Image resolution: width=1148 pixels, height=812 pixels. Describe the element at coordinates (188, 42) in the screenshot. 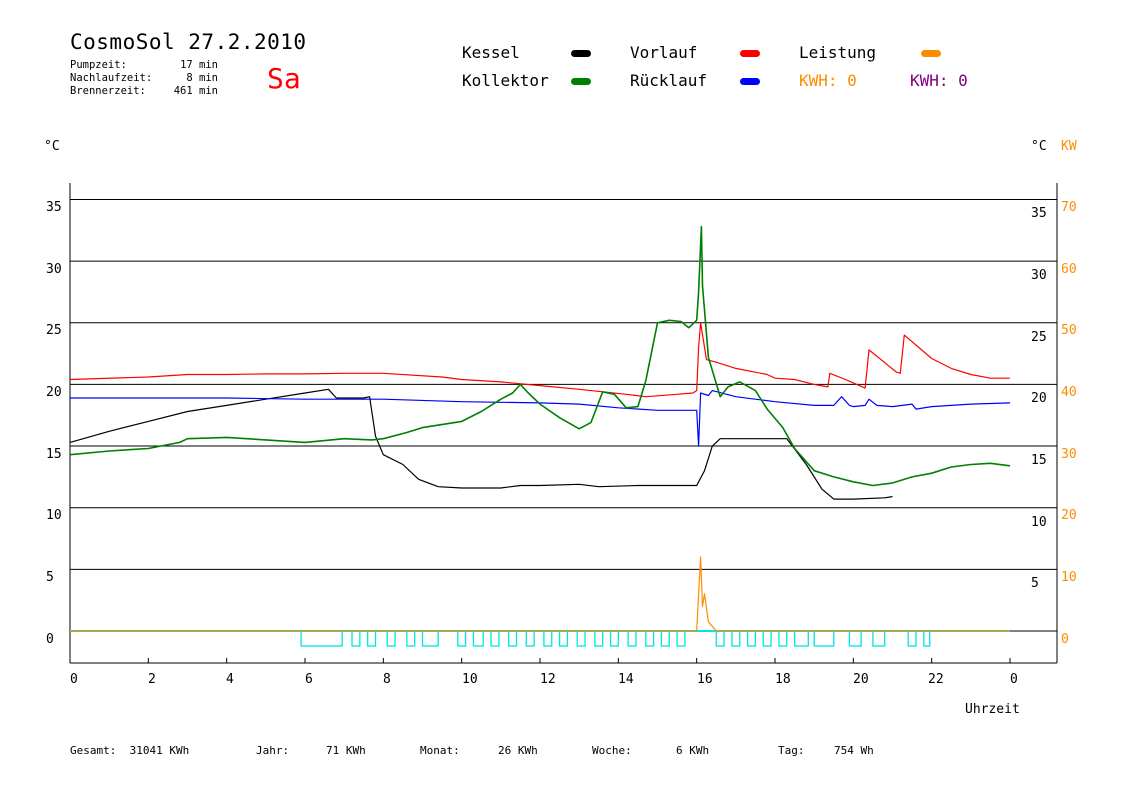

I see `page-title: CosmoSol 27.2.2010` at that location.